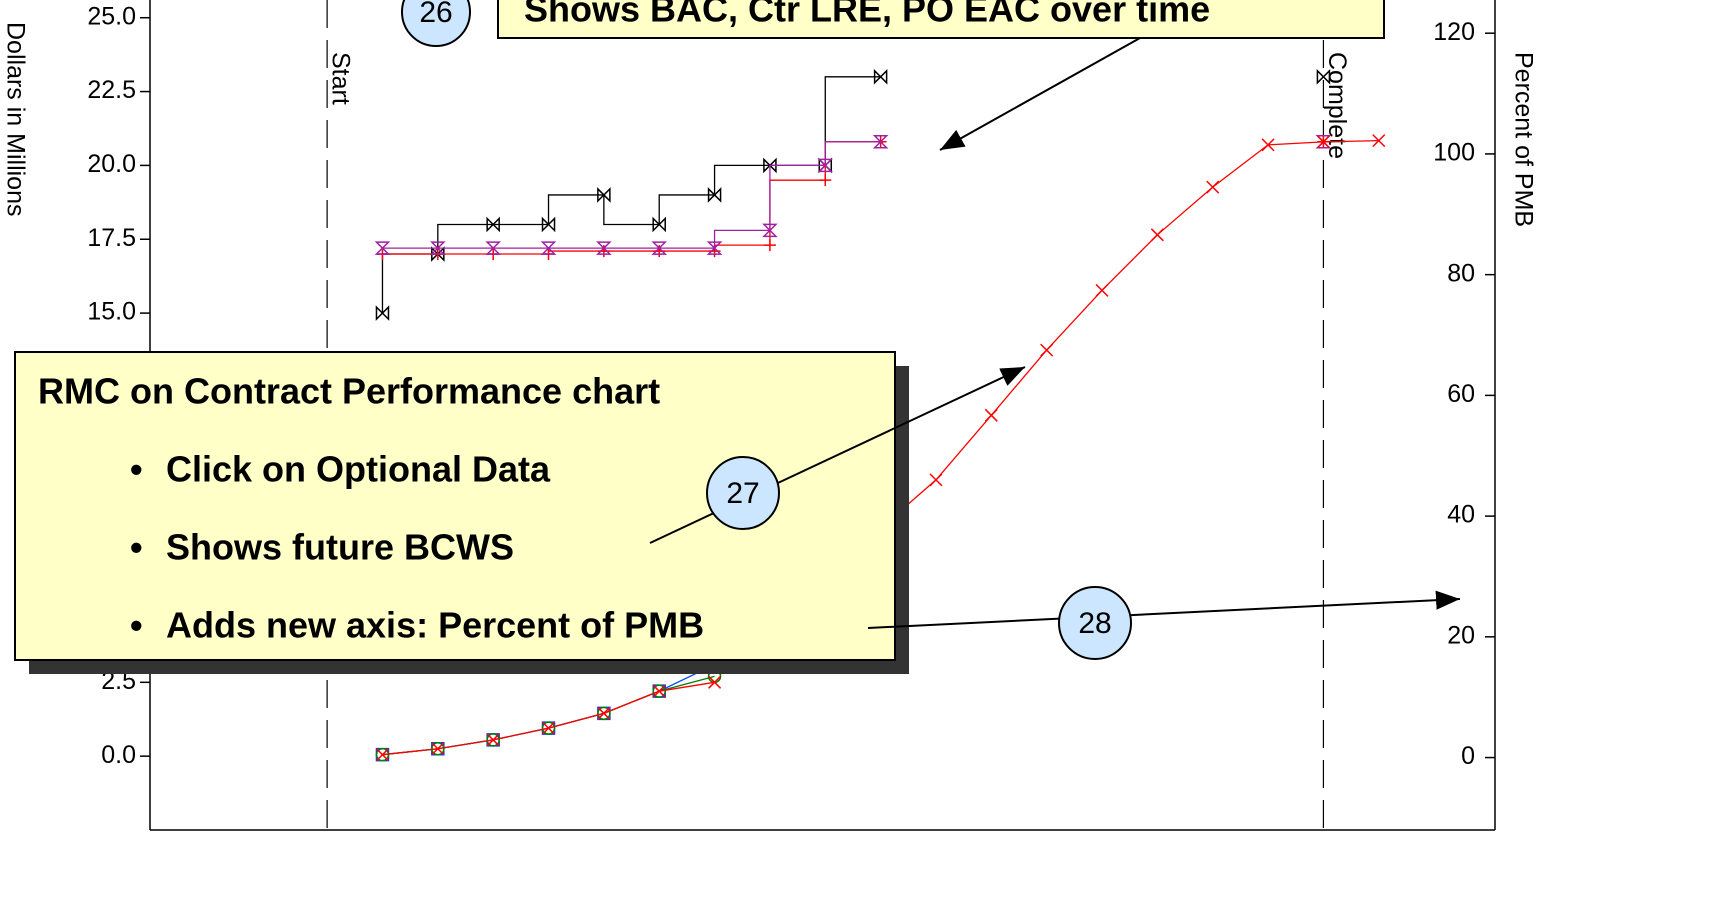 The width and height of the screenshot is (1736, 922). Describe the element at coordinates (1454, 32) in the screenshot. I see `y2-tick-label: 120` at that location.